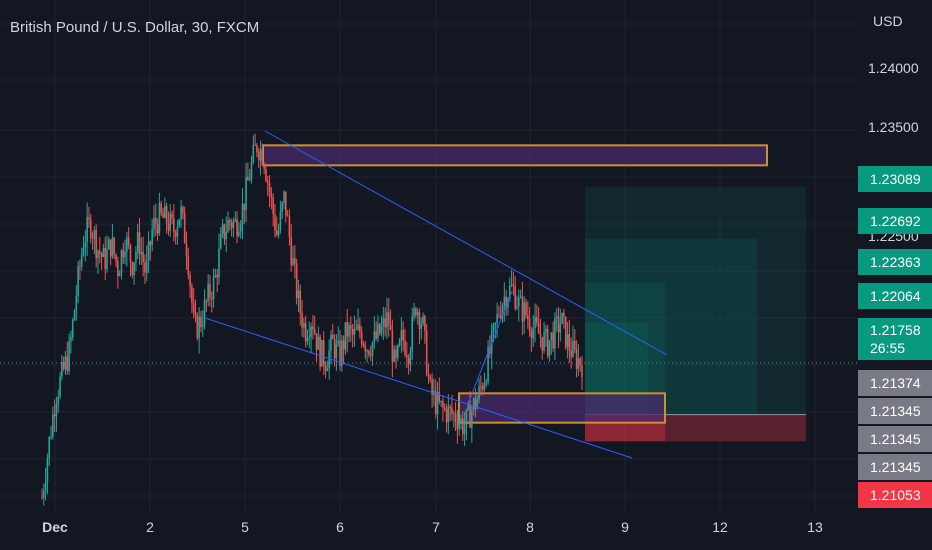 The image size is (932, 550). Describe the element at coordinates (720, 527) in the screenshot. I see `x-tick-label: 12` at that location.